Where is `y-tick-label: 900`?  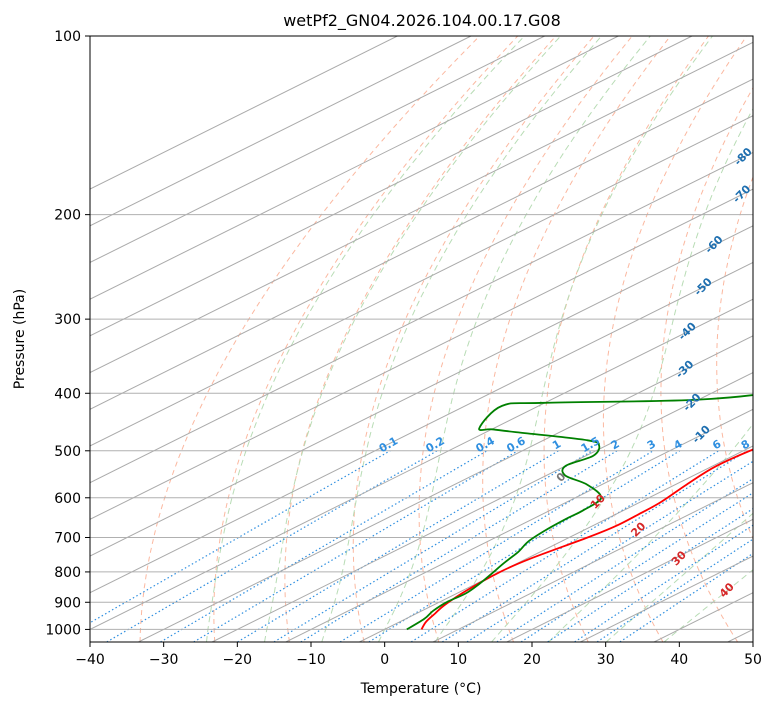 y-tick-label: 900 is located at coordinates (67, 603).